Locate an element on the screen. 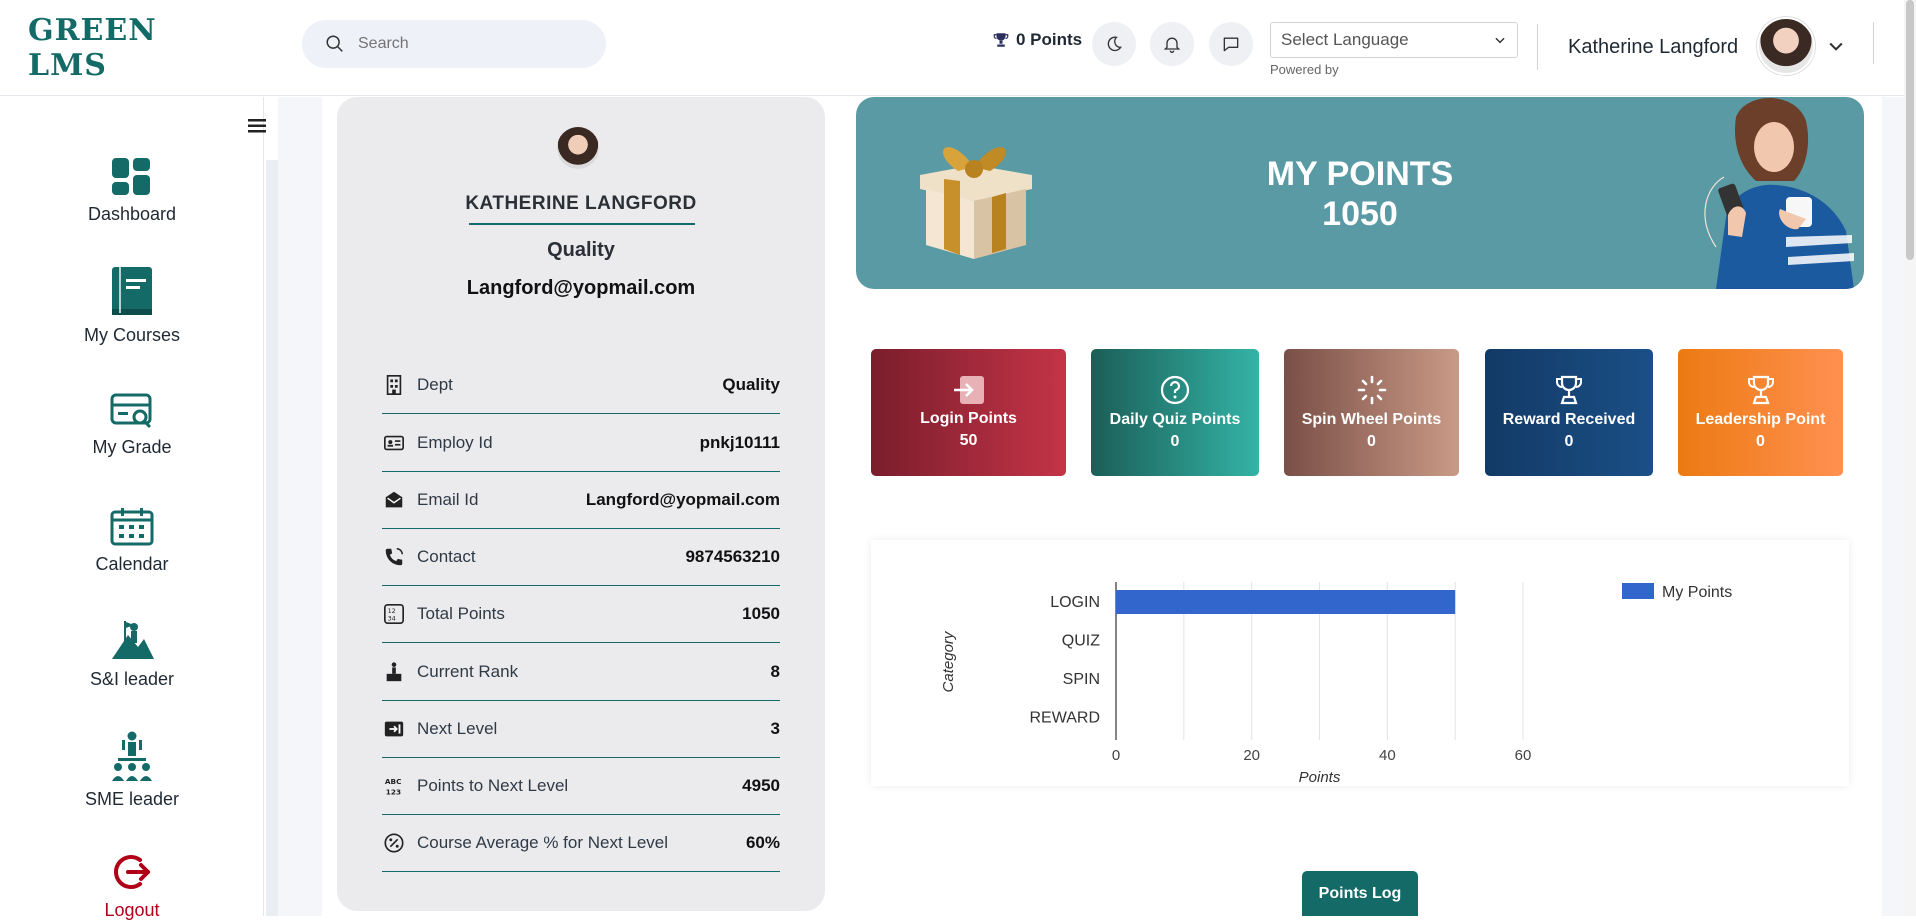  chart-x-tick-label: 40 is located at coordinates (1387, 755).